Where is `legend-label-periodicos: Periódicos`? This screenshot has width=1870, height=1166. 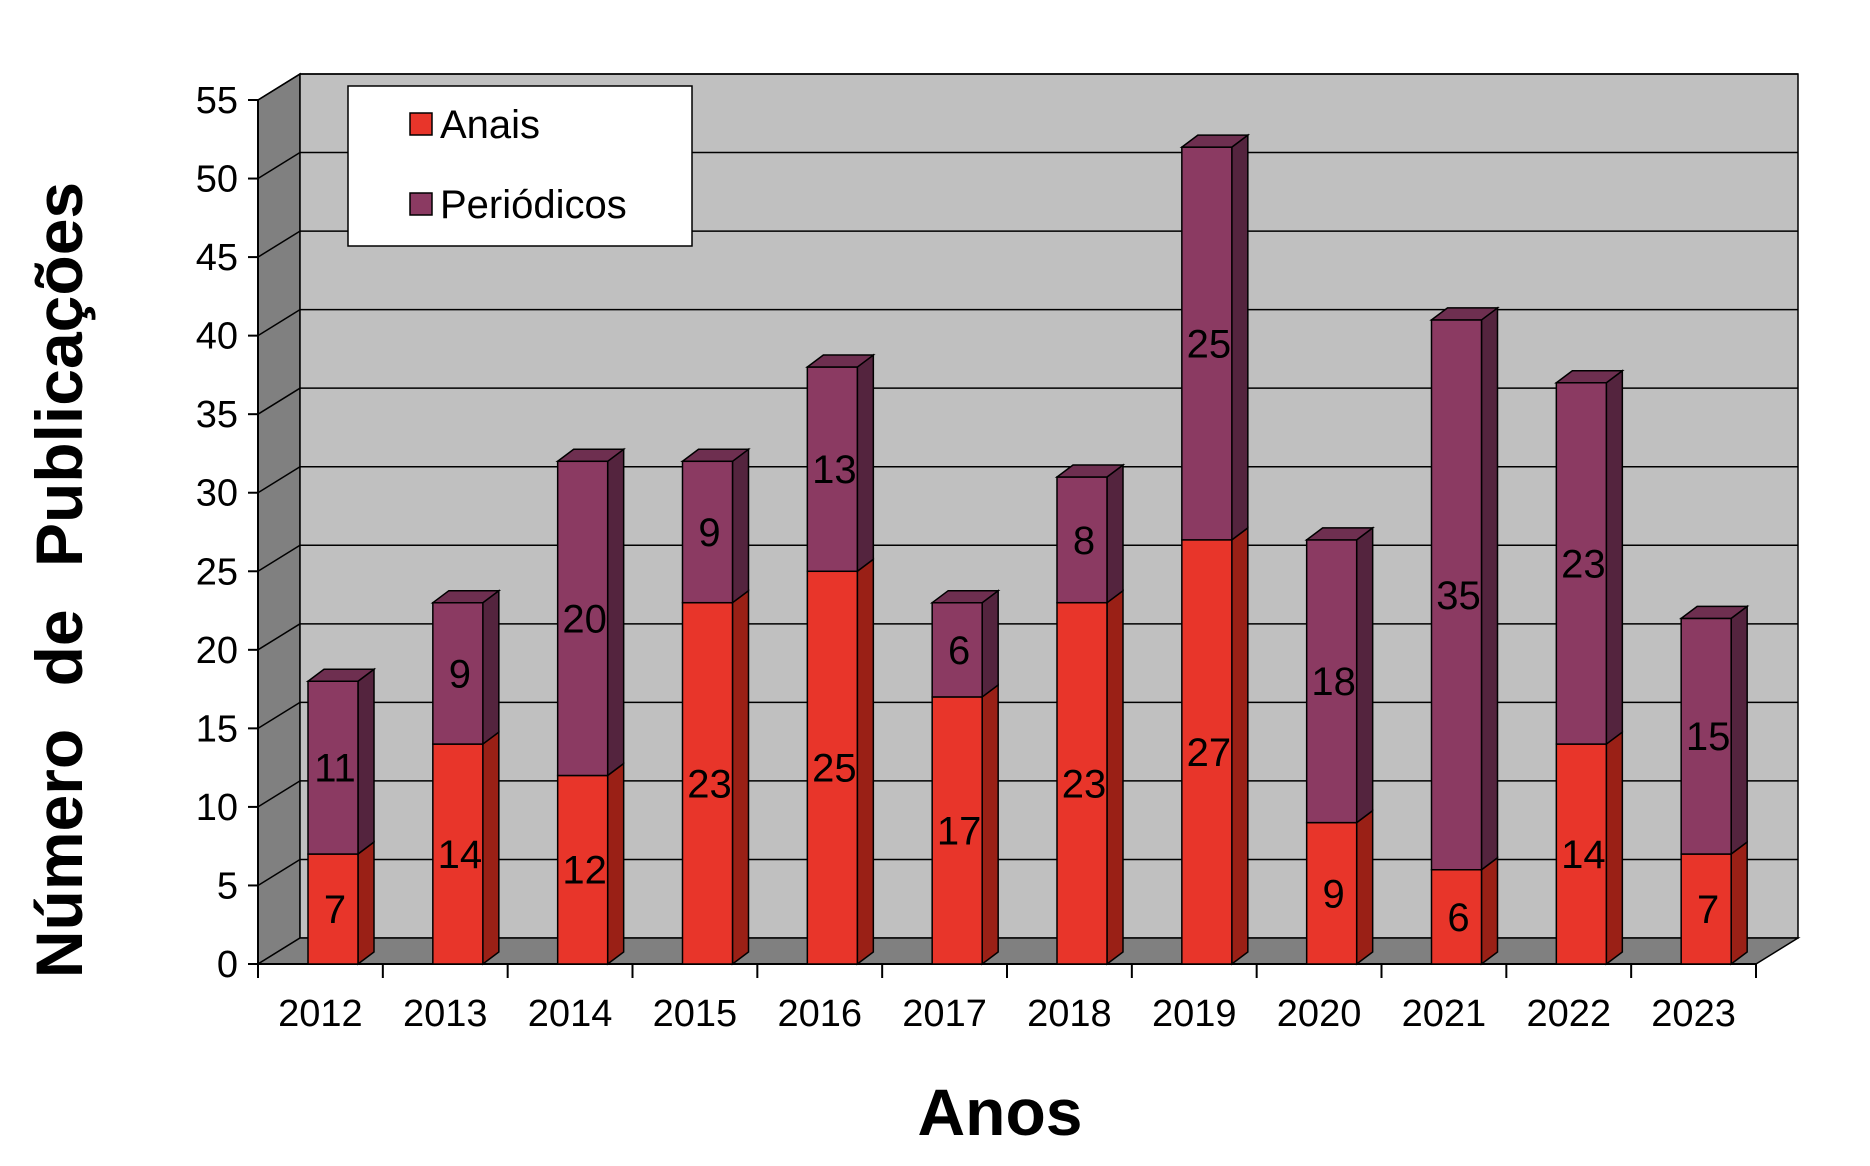
legend-label-periodicos: Periódicos is located at coordinates (533, 205).